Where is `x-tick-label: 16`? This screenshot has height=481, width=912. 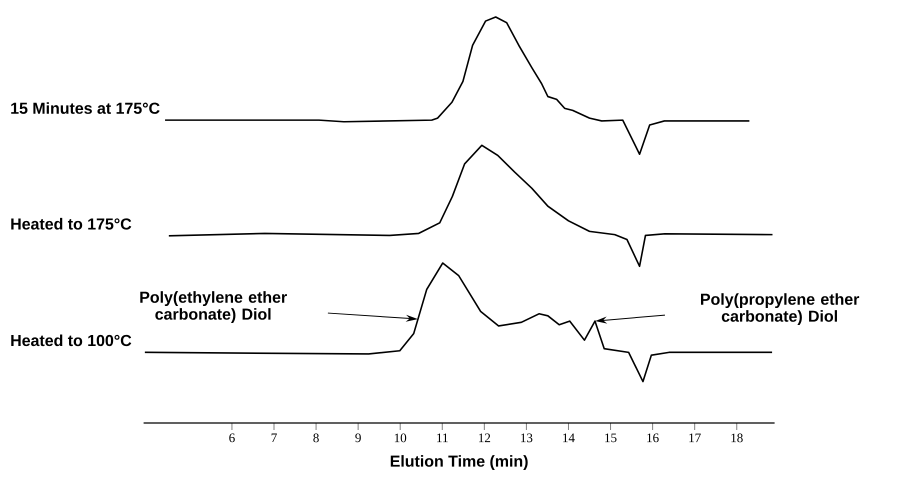 x-tick-label: 16 is located at coordinates (653, 438).